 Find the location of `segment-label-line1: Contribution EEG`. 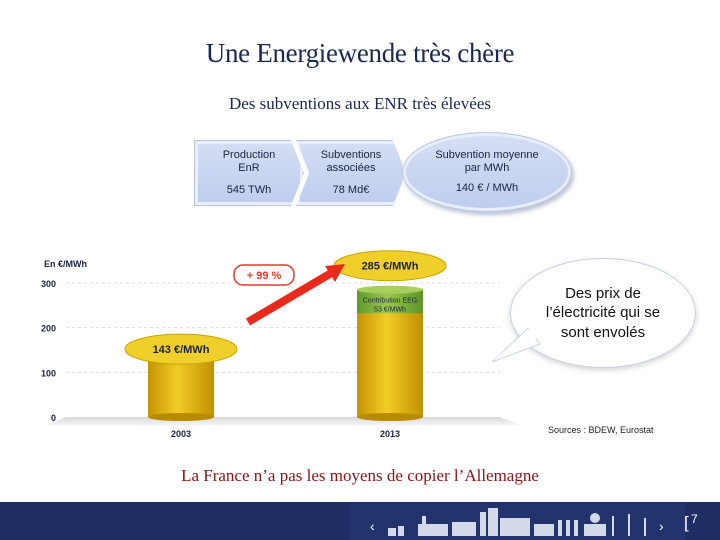

segment-label-line1: Contribution EEG is located at coordinates (390, 301).